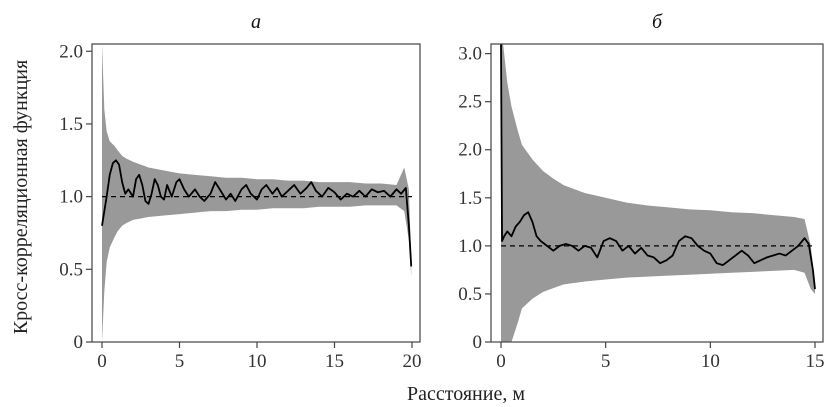 The image size is (824, 407). Describe the element at coordinates (470, 54) in the screenshot. I see `y-tick-label: 3.0` at that location.